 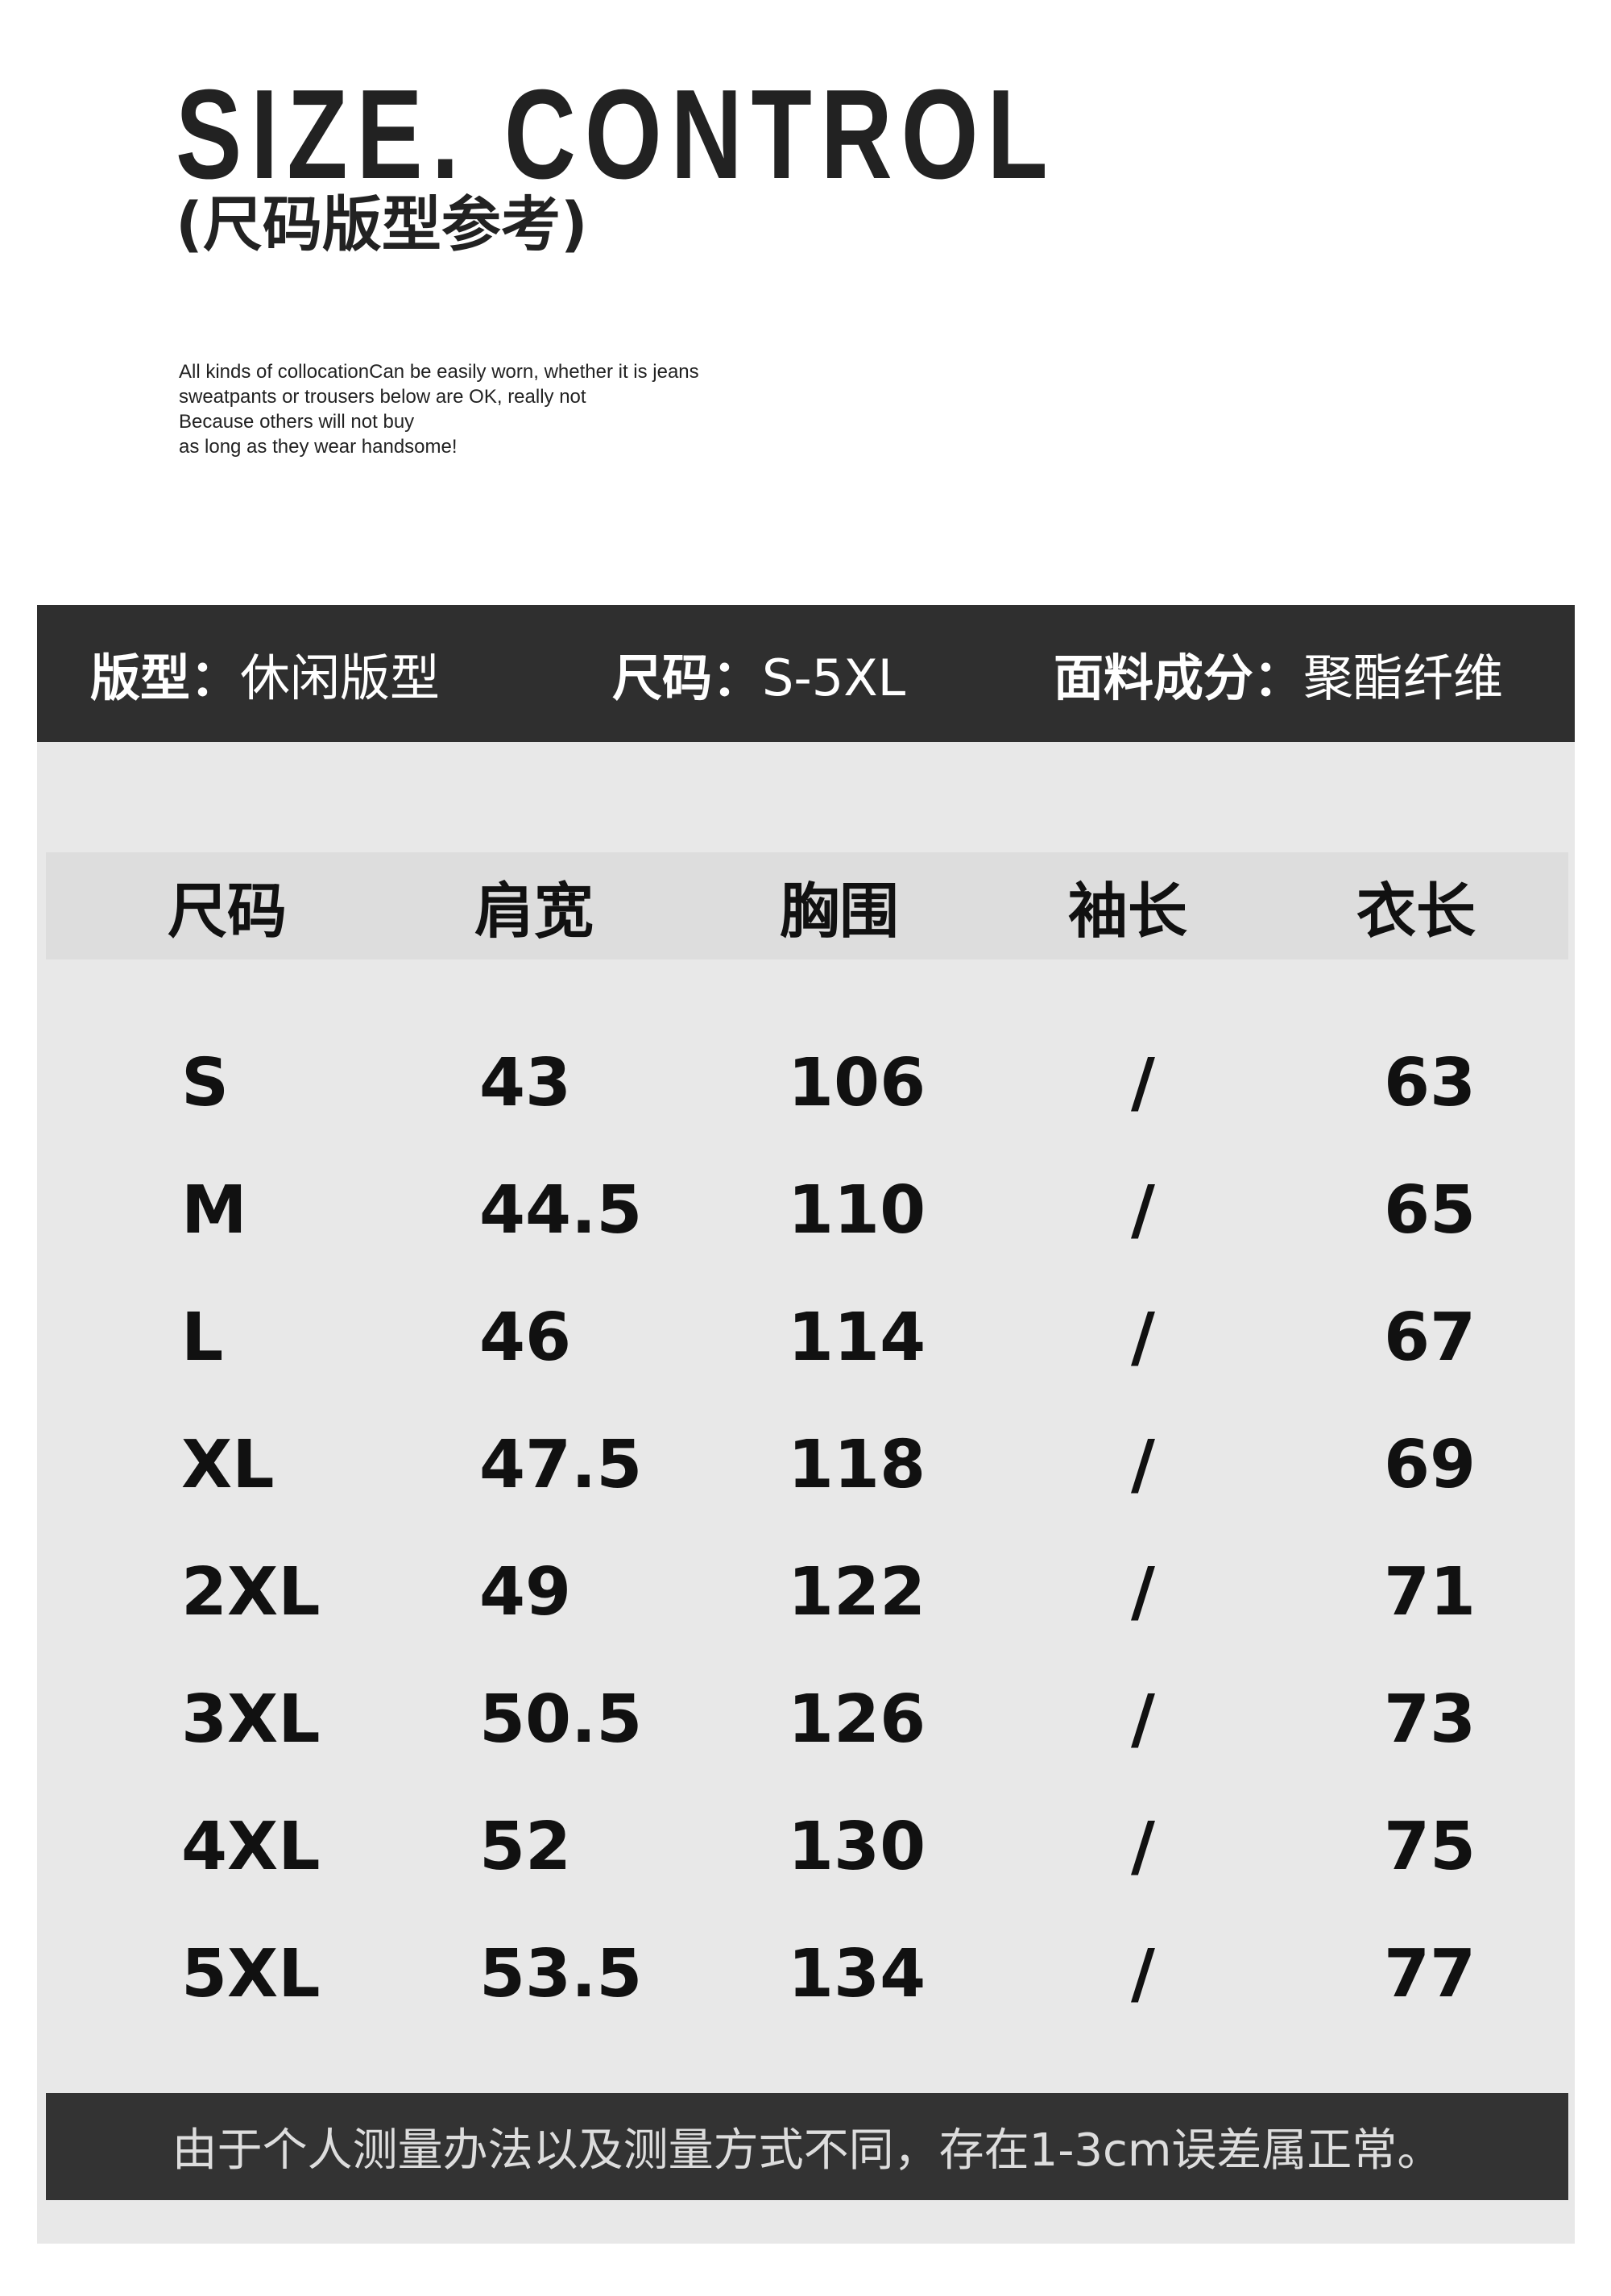 I want to click on table-cell: 122, so click(x=857, y=1592).